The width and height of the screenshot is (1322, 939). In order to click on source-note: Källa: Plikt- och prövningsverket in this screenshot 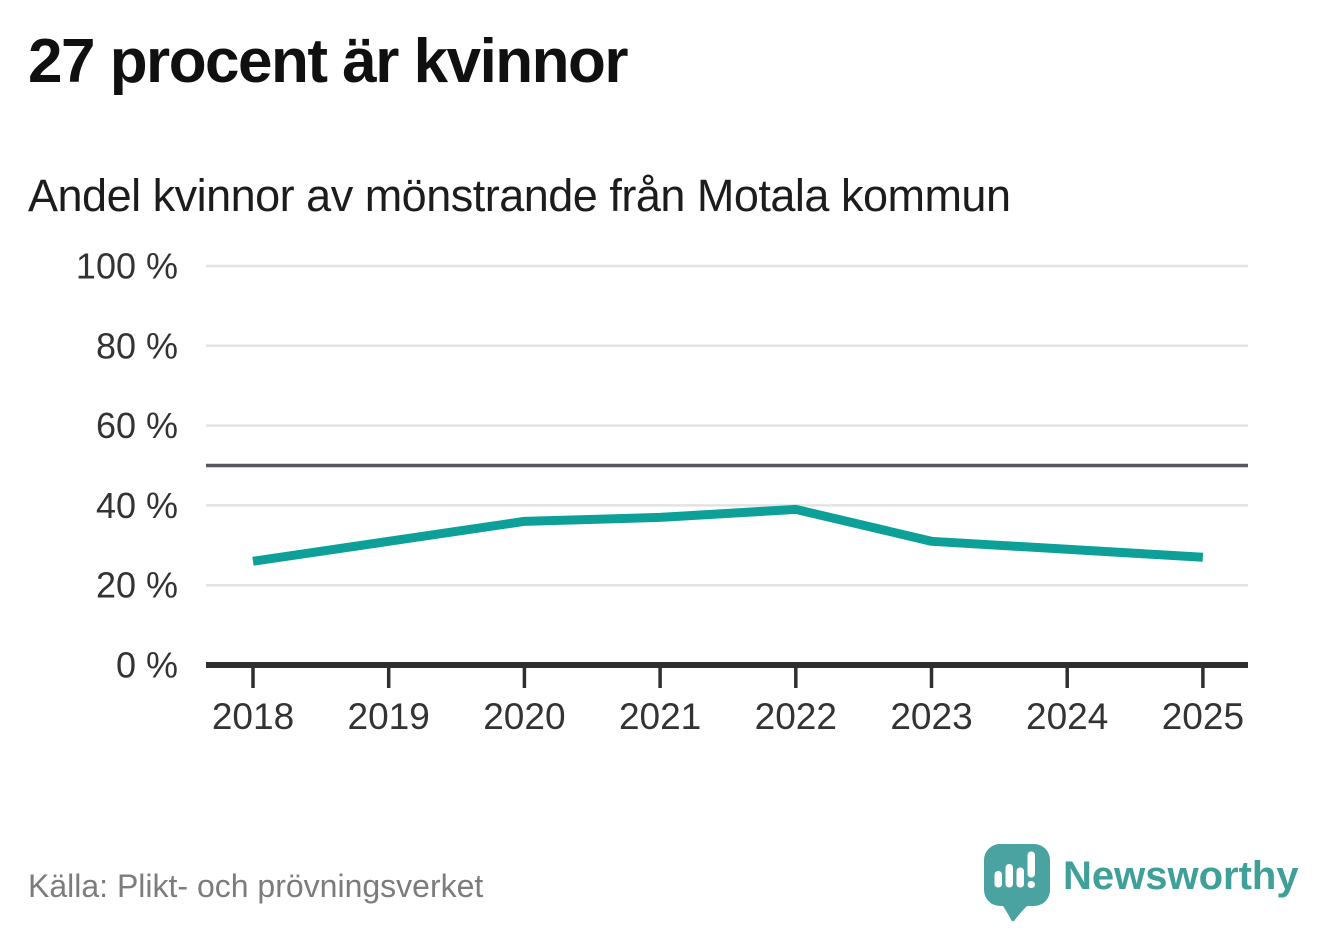, I will do `click(256, 886)`.